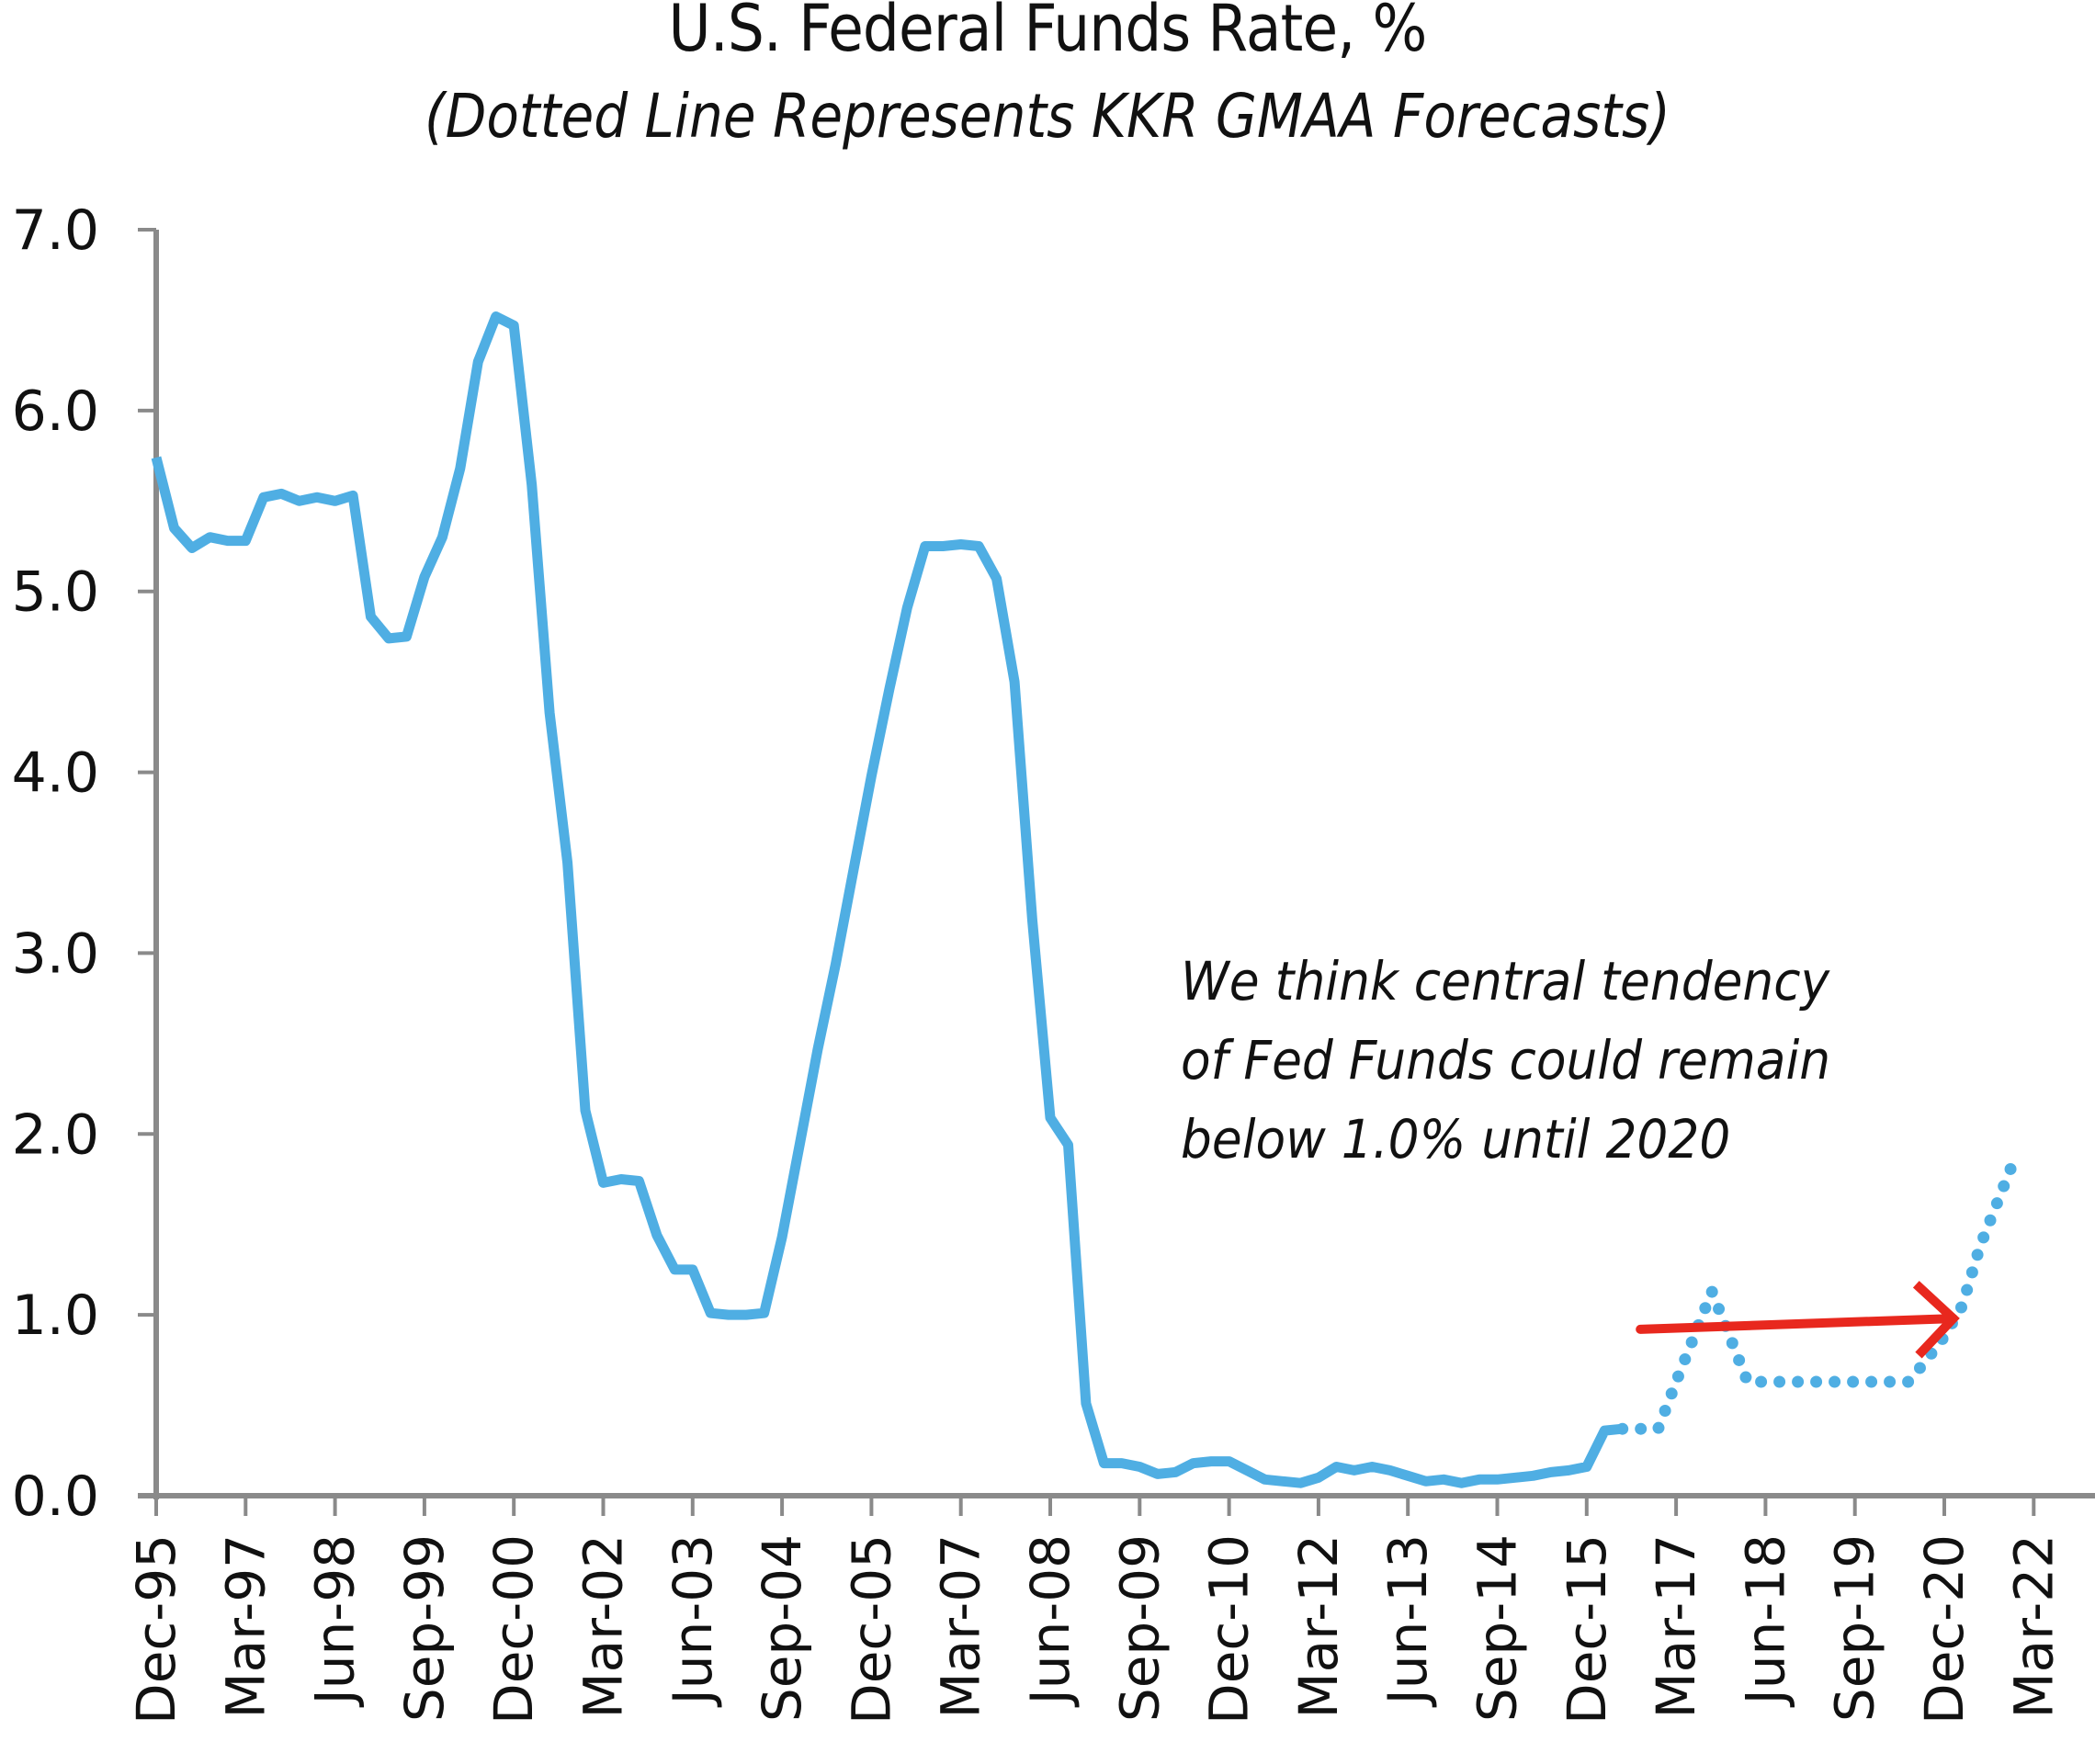 This screenshot has height=1764, width=2095. Describe the element at coordinates (55, 1496) in the screenshot. I see `y-tick-label: 0.0` at that location.